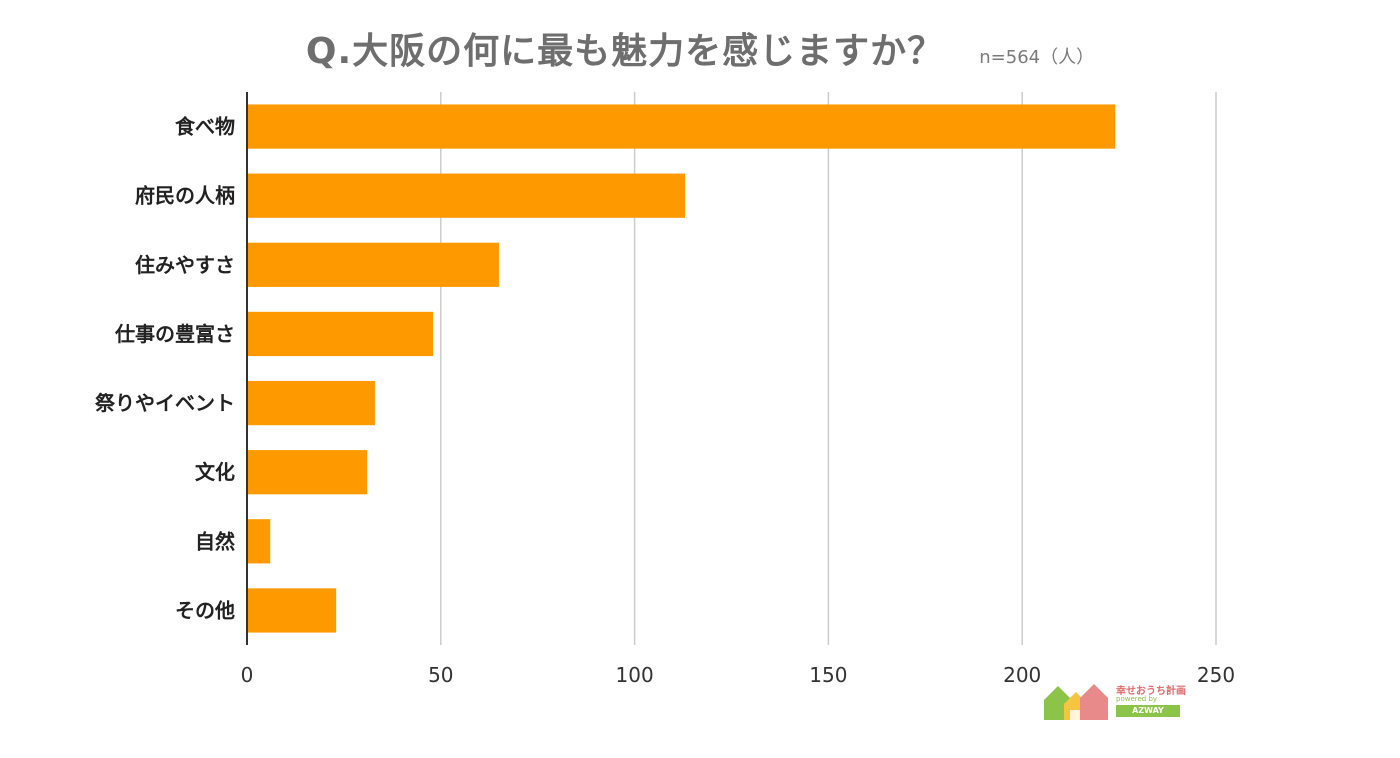 This screenshot has height=758, width=1400. Describe the element at coordinates (1151, 691) in the screenshot. I see `logo-name: 幸せおうち計画` at that location.